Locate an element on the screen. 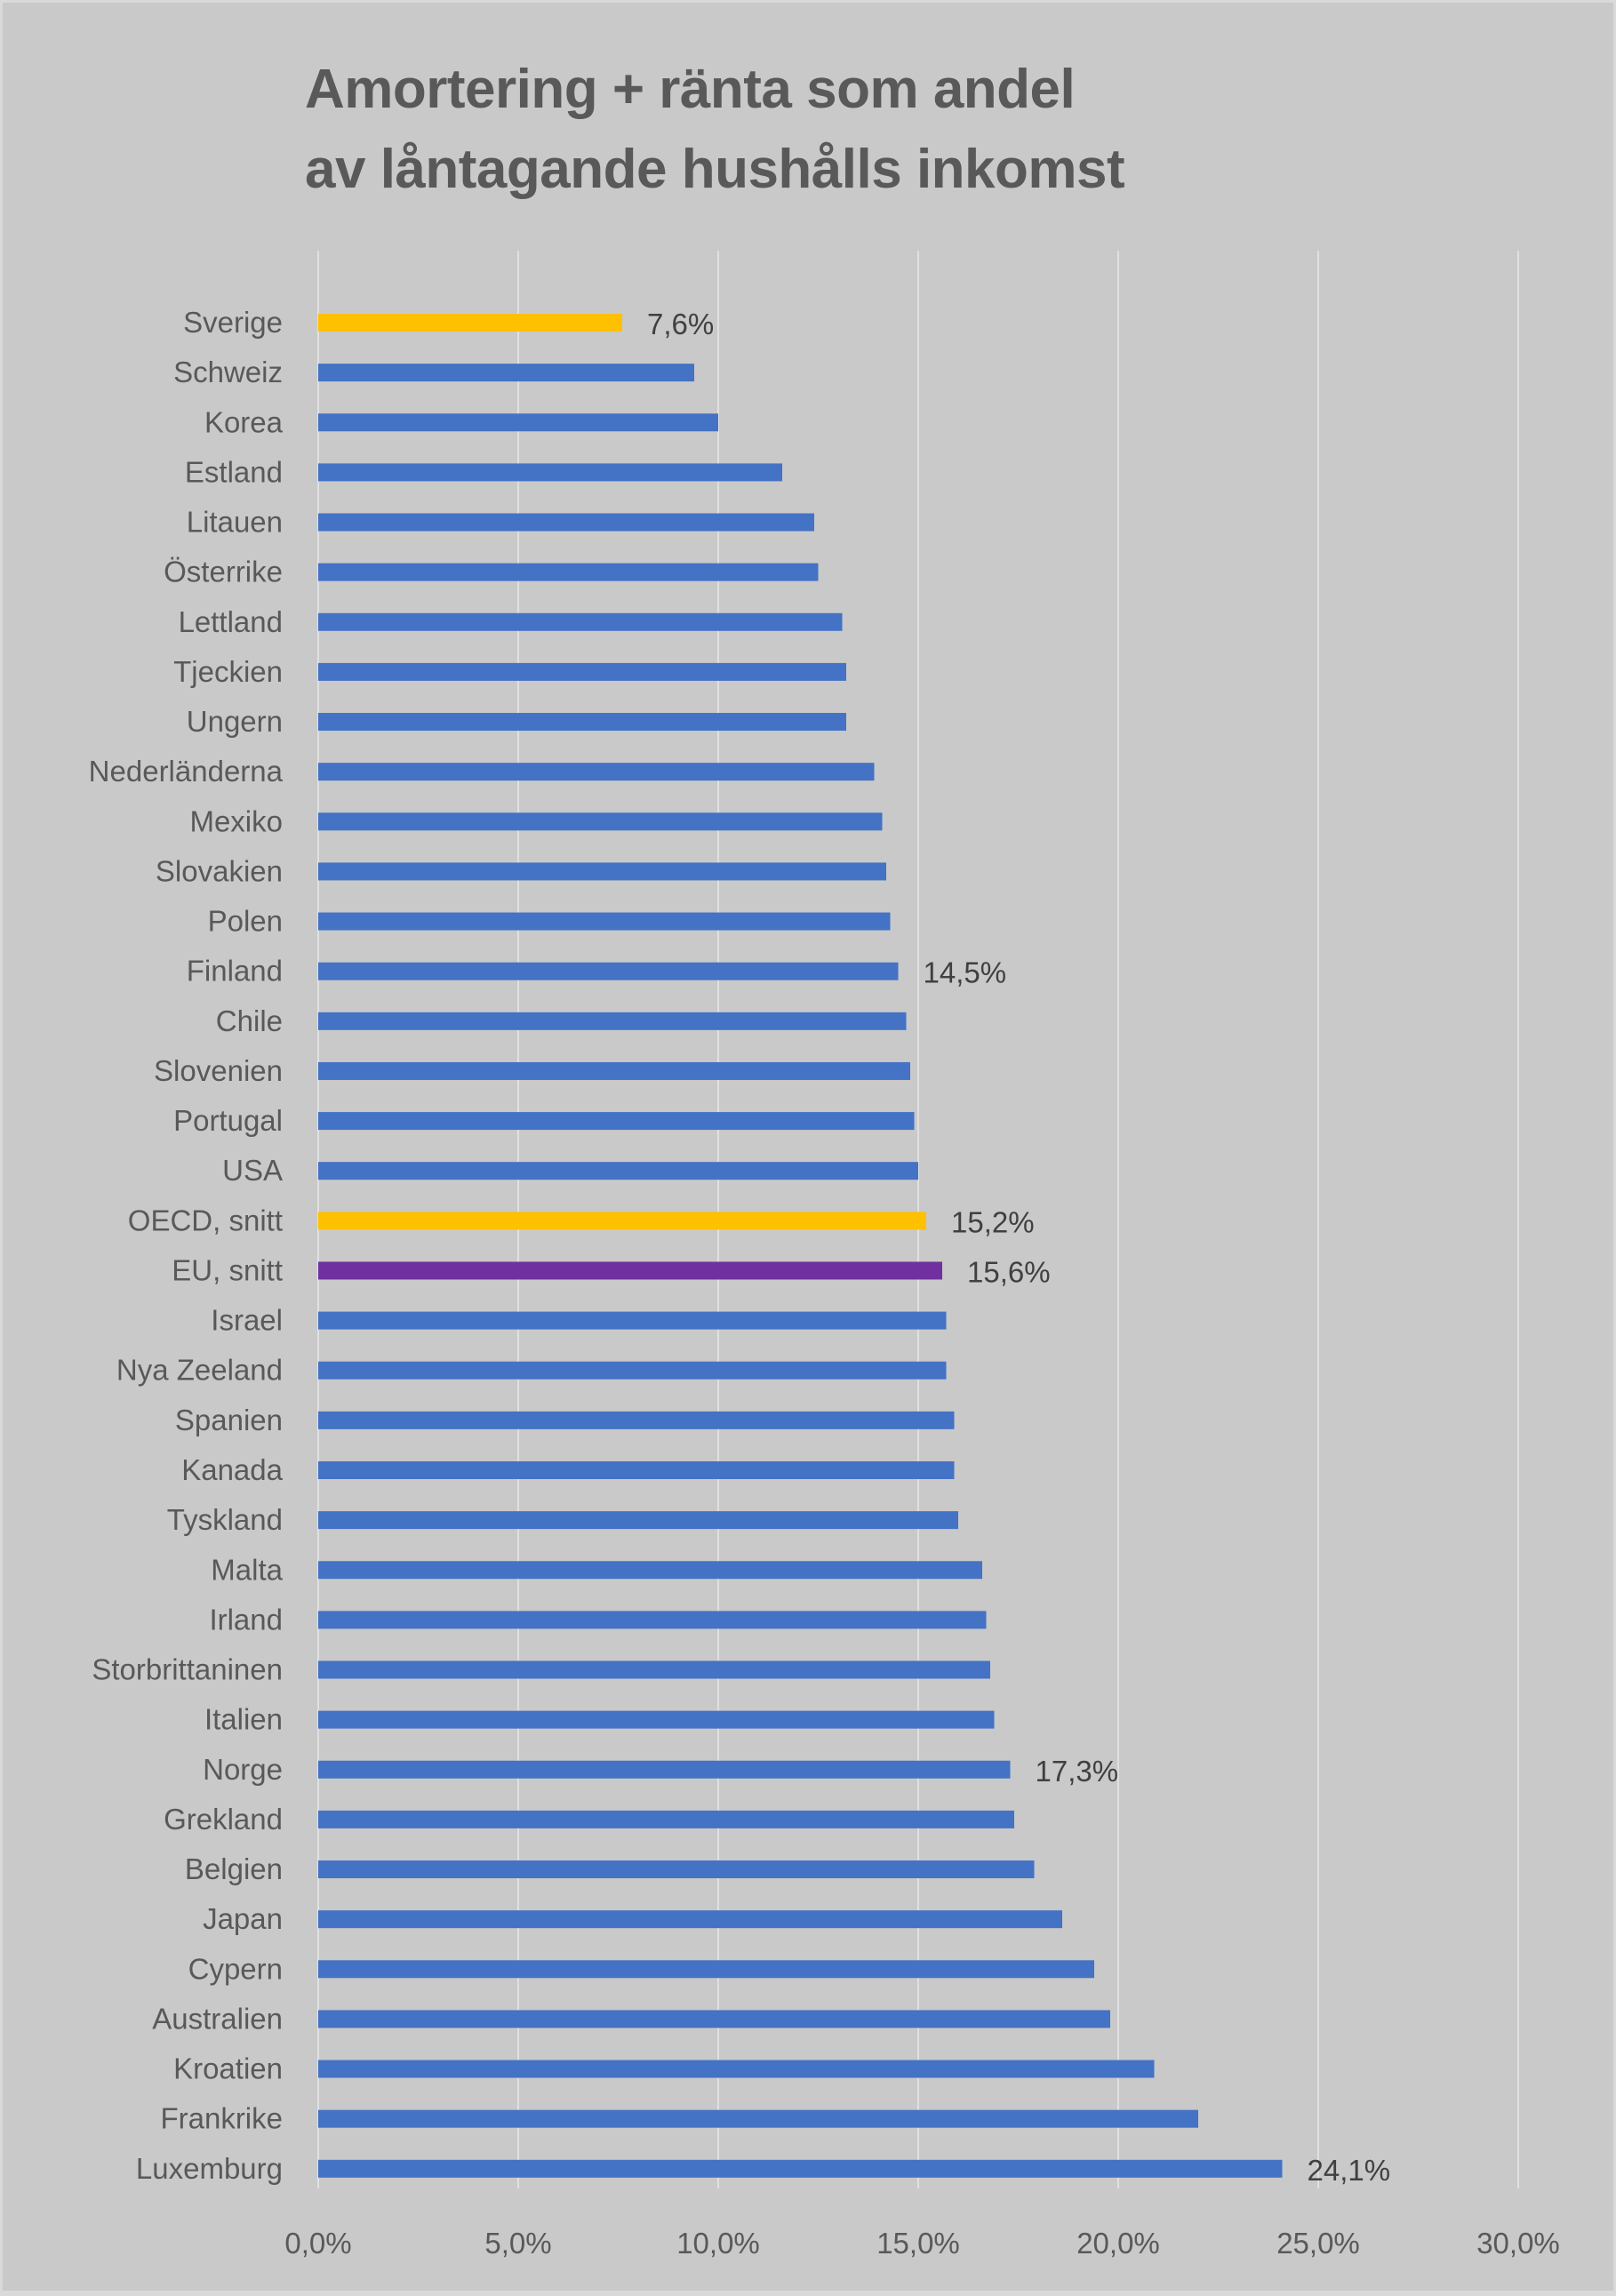 This screenshot has width=1616, height=2296. chart-title-line-1: Amortering + ränta som andel is located at coordinates (690, 89).